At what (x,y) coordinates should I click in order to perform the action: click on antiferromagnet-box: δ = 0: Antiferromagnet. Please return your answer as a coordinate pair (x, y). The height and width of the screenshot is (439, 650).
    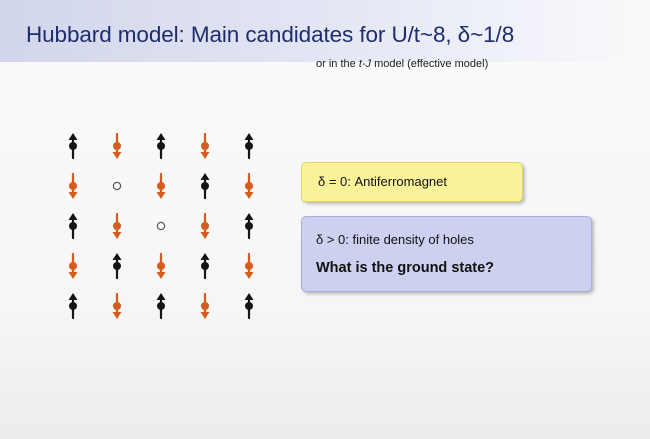
    Looking at the image, I should click on (412, 182).